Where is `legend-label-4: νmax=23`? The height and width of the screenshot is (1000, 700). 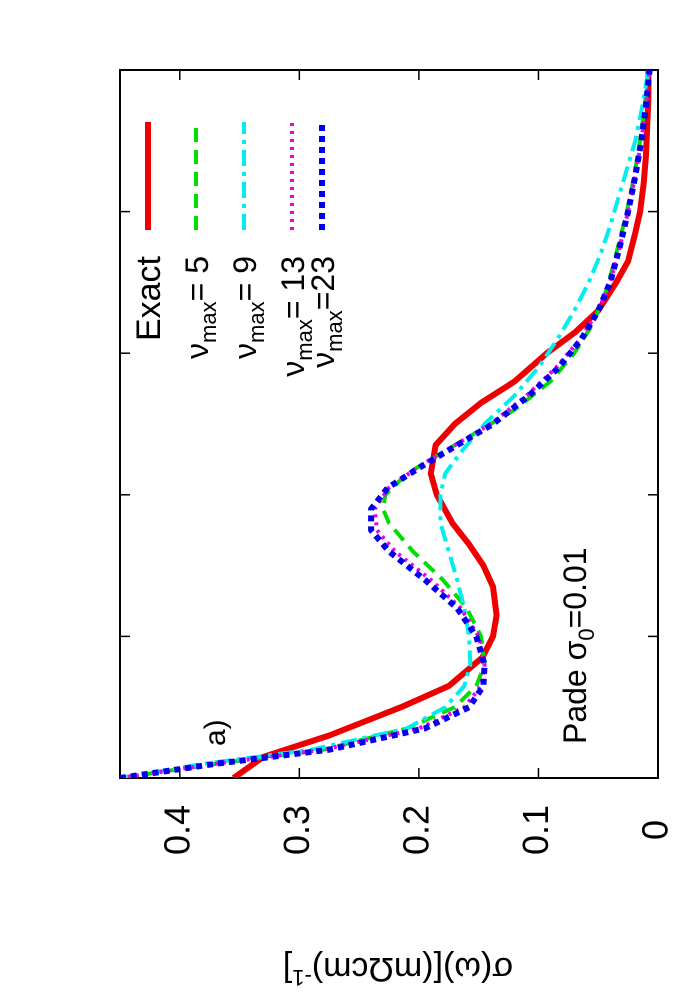
legend-label-4: νmax=23 is located at coordinates (326, 312).